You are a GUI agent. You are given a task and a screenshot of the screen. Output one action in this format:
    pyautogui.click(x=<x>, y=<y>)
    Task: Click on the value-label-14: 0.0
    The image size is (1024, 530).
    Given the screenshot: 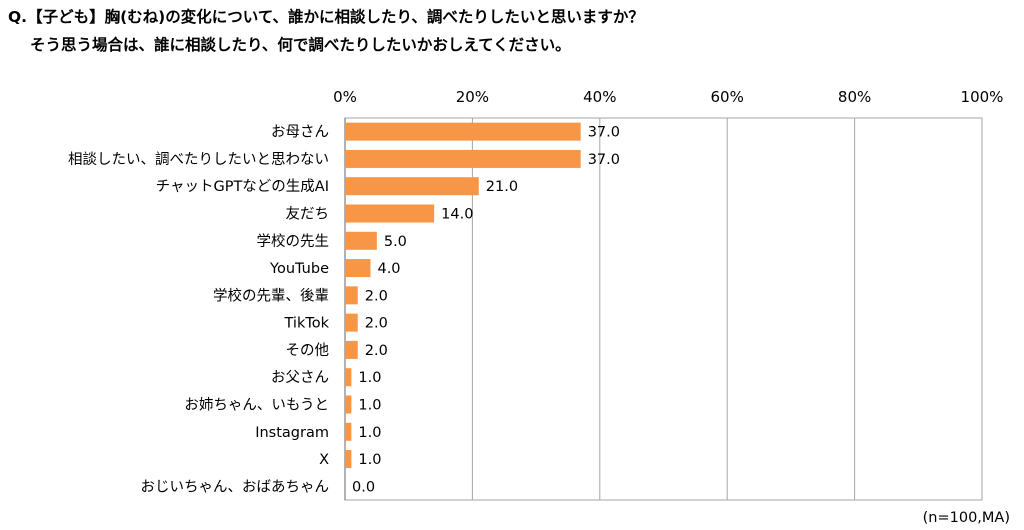 What is the action you would take?
    pyautogui.click(x=363, y=487)
    